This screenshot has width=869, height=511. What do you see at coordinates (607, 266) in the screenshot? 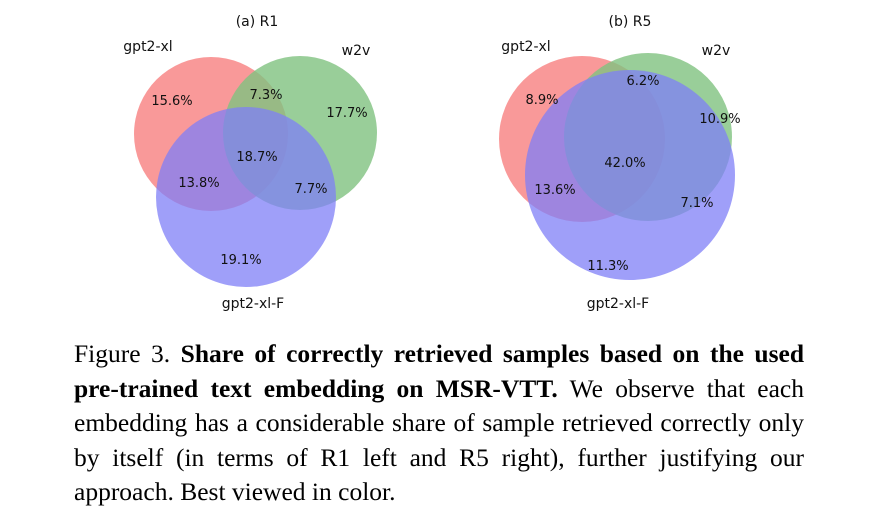
I see `region-only-gpt2-xl-f: 11.3%` at bounding box center [607, 266].